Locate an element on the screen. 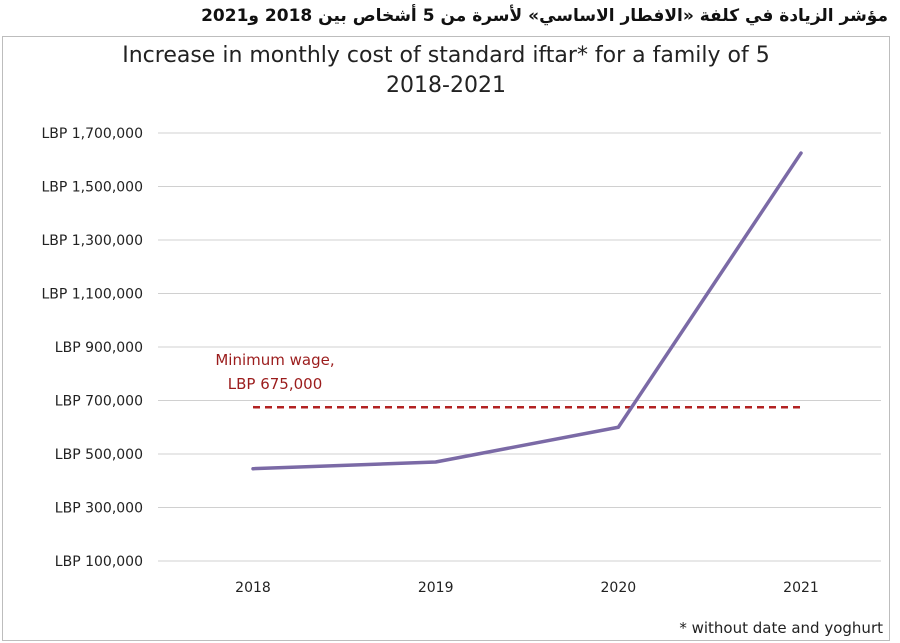 The width and height of the screenshot is (900, 643). minimum-wage-label-line1: Minimum wage, is located at coordinates (274, 360).